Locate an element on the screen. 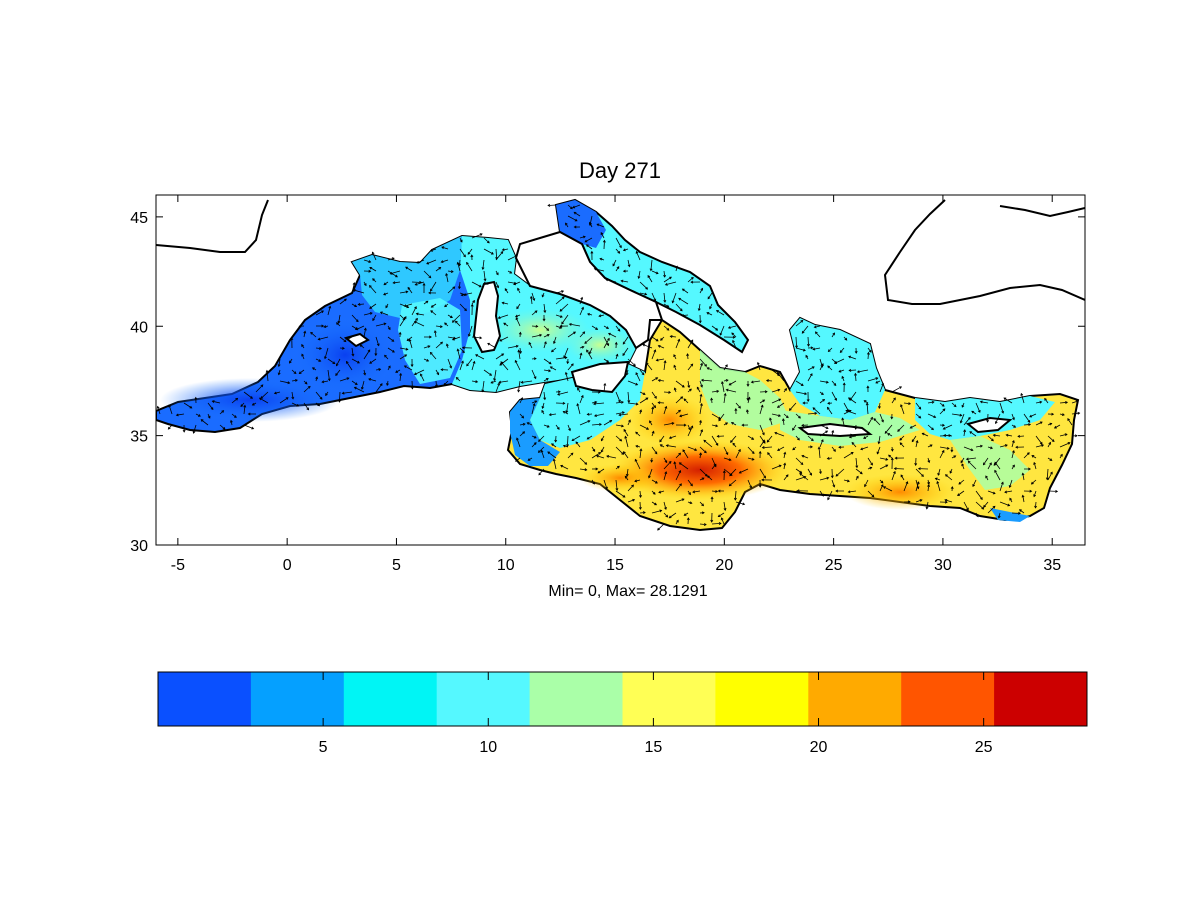 This screenshot has height=901, width=1200. plot-title: Day 271 is located at coordinates (620, 170).